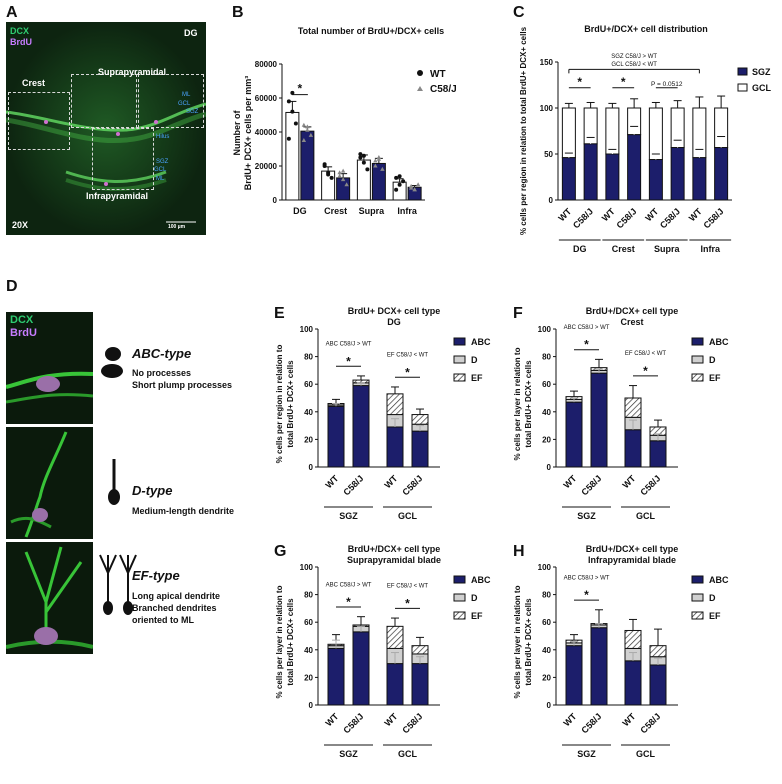 The width and height of the screenshot is (782, 784). What do you see at coordinates (599, 666) in the screenshot?
I see `chart-h-bar-abc` at bounding box center [599, 666].